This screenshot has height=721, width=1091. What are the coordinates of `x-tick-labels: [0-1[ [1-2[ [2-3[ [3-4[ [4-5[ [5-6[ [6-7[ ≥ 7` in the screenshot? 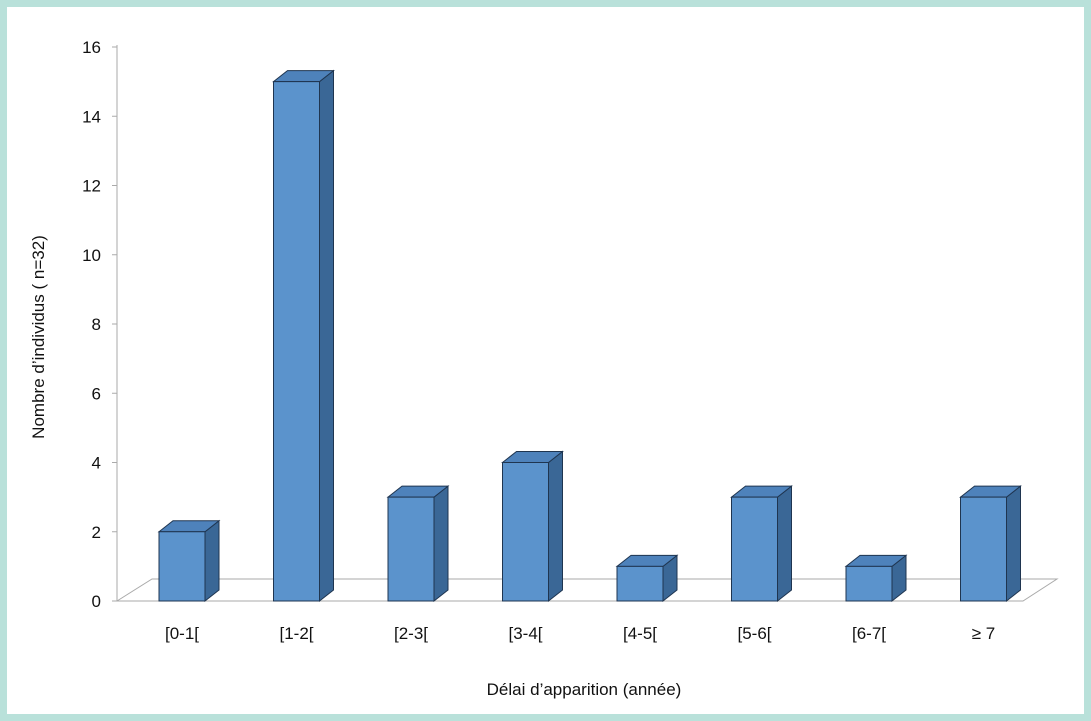 It's located at (580, 633).